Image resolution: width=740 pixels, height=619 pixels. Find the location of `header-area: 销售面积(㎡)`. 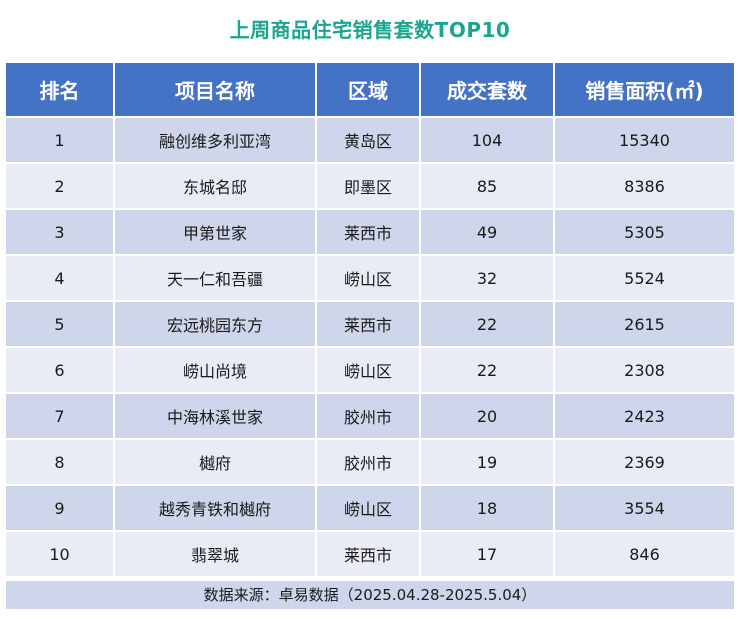

header-area: 销售面积(㎡) is located at coordinates (644, 90).